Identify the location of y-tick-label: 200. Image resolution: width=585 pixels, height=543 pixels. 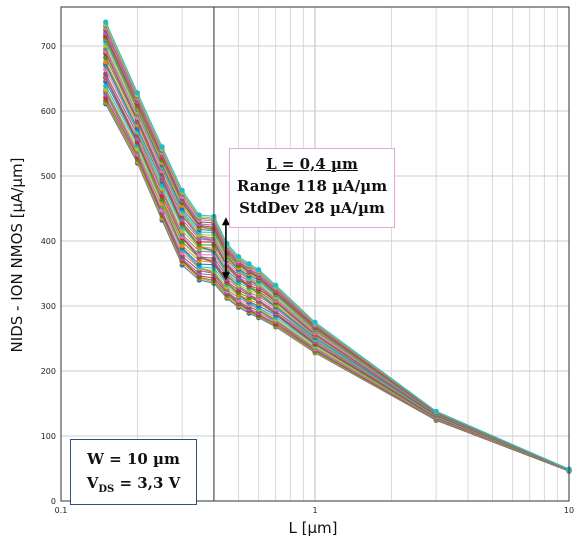
(48, 371).